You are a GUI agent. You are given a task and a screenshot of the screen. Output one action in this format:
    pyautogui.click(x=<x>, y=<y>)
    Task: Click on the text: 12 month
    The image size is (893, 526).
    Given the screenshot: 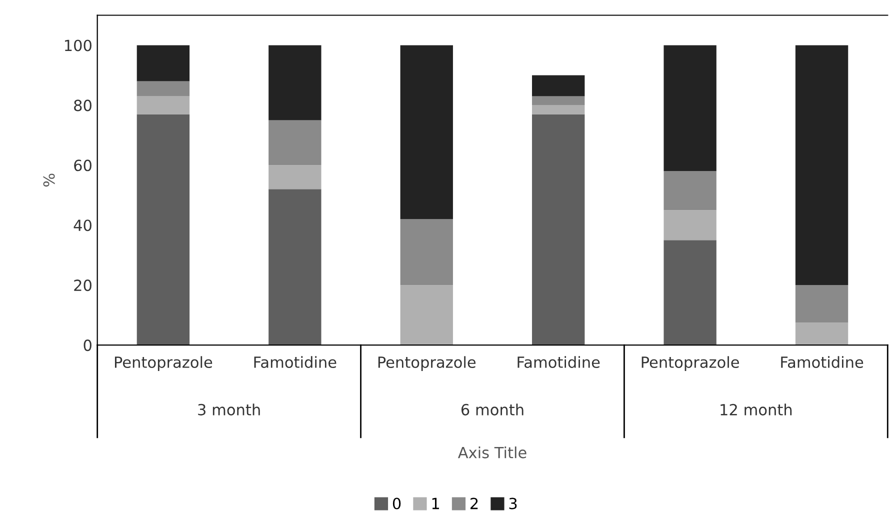 What is the action you would take?
    pyautogui.click(x=756, y=410)
    